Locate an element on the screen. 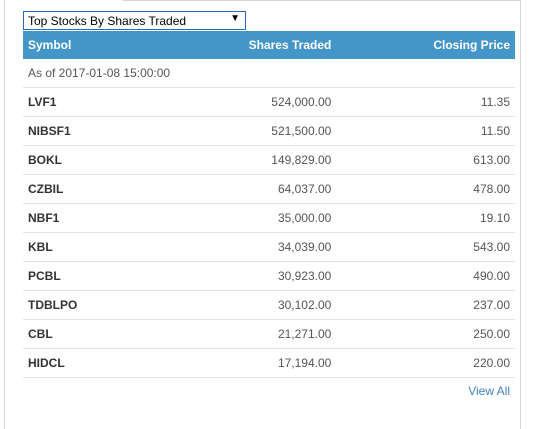 This screenshot has height=429, width=541. shares-column-header: Shares Traded is located at coordinates (241, 45).